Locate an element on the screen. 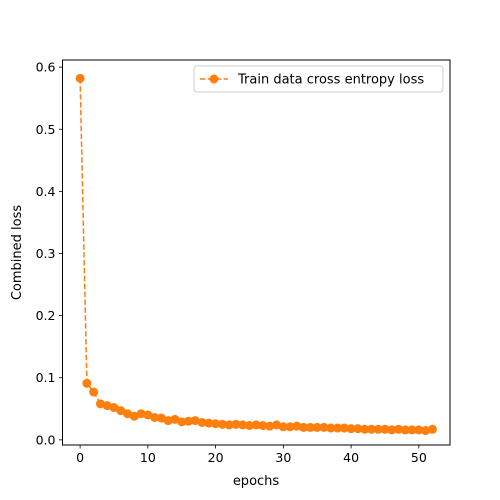 This screenshot has height=500, width=500. x-tick-label: 0 is located at coordinates (80, 457).